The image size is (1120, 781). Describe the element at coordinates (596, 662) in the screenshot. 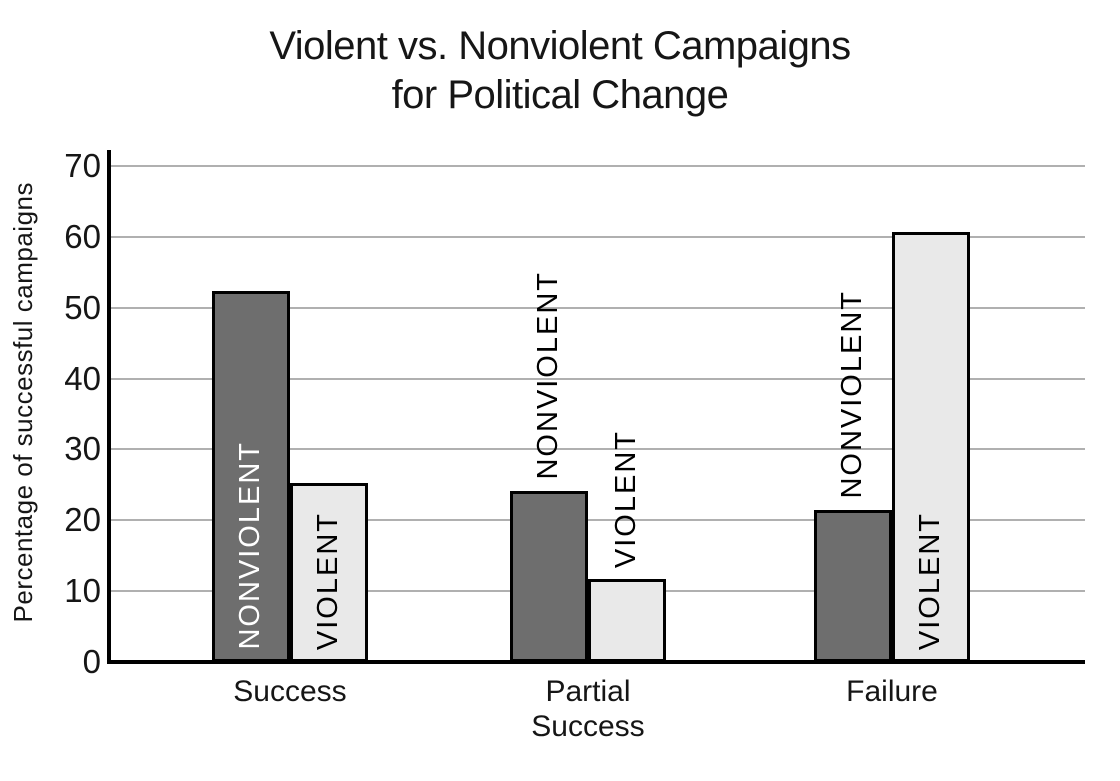

I see `x-axis-line` at that location.